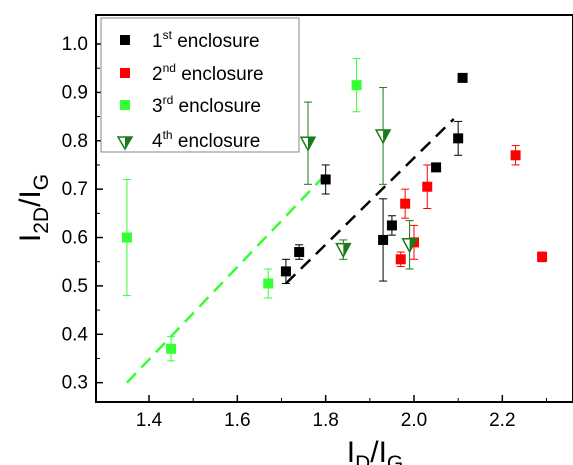  Describe the element at coordinates (33, 208) in the screenshot. I see `y-axis-title: I2D/IG` at that location.